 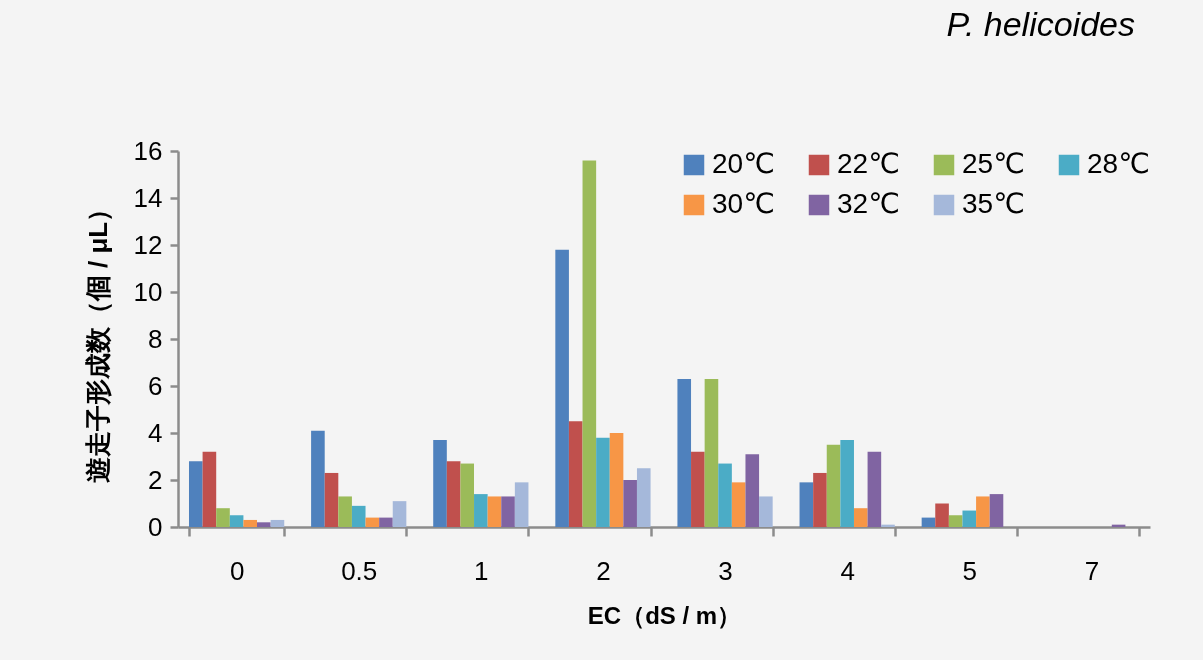 I want to click on y-tick-label: 0, so click(x=155, y=526).